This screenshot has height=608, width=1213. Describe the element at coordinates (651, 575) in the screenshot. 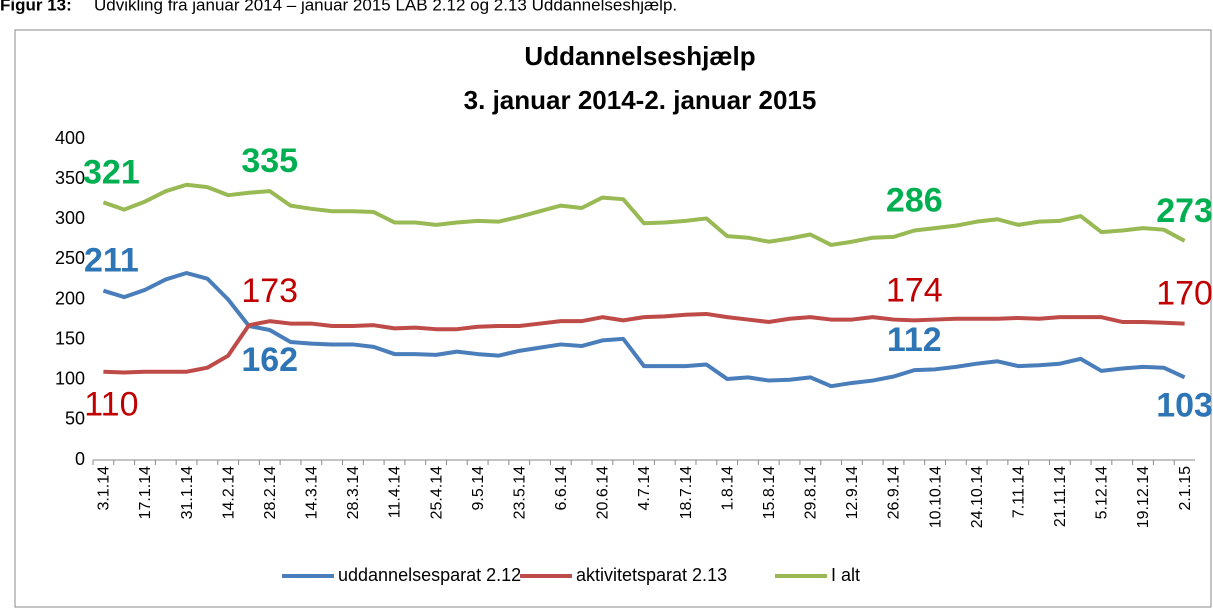

I see `legend-label: aktivitetsparat 2.13` at that location.